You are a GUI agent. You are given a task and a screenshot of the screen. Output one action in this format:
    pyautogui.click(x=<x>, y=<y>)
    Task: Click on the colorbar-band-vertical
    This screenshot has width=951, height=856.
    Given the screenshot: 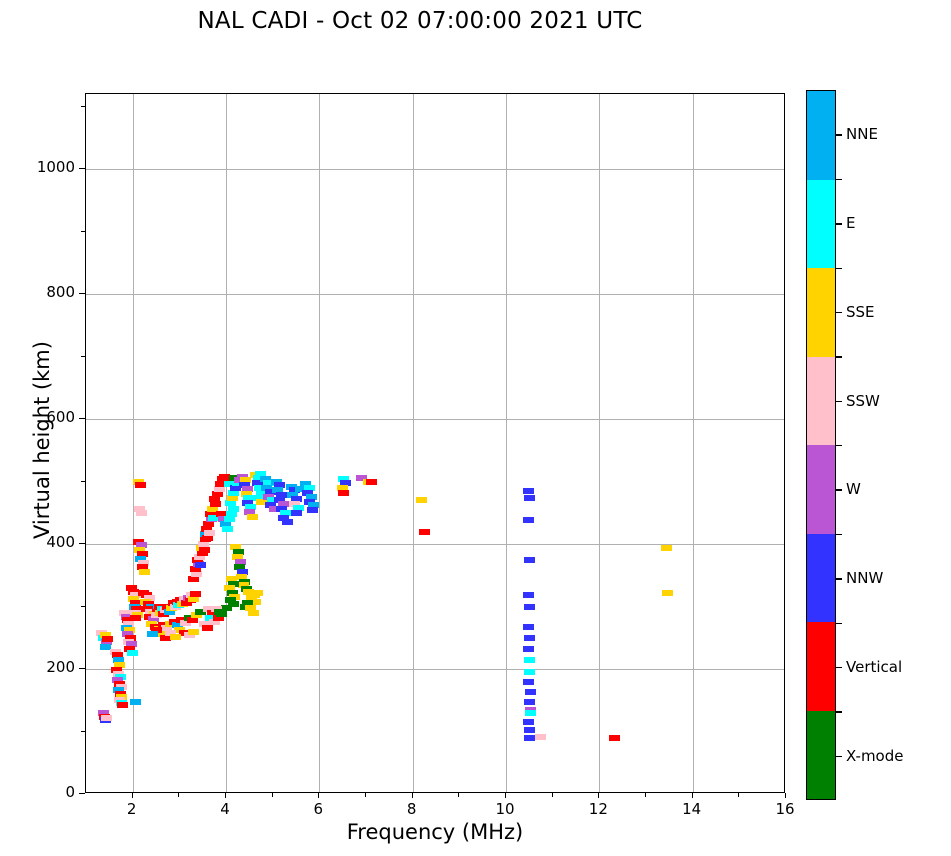 What is the action you would take?
    pyautogui.click(x=821, y=666)
    